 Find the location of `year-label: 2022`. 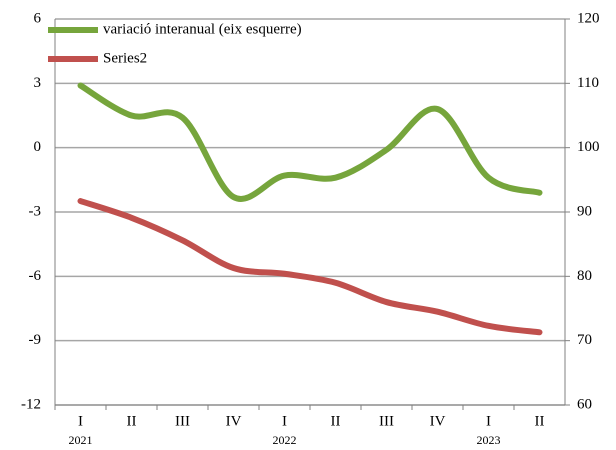

year-label: 2022 is located at coordinates (285, 440).